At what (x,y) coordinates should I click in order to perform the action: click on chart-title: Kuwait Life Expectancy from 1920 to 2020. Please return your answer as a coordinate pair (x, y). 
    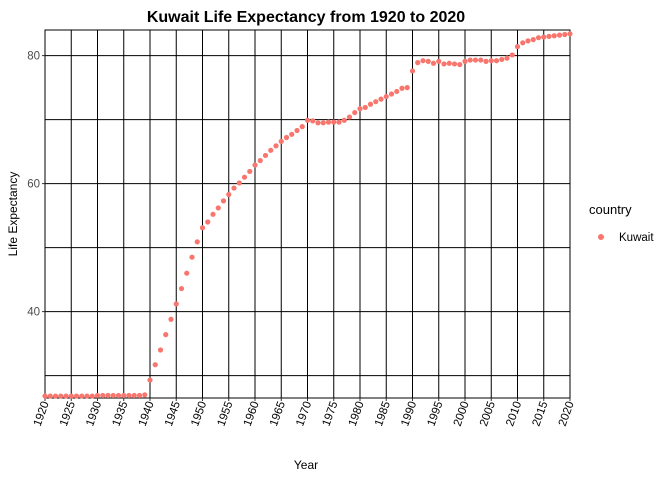
    Looking at the image, I should click on (306, 17).